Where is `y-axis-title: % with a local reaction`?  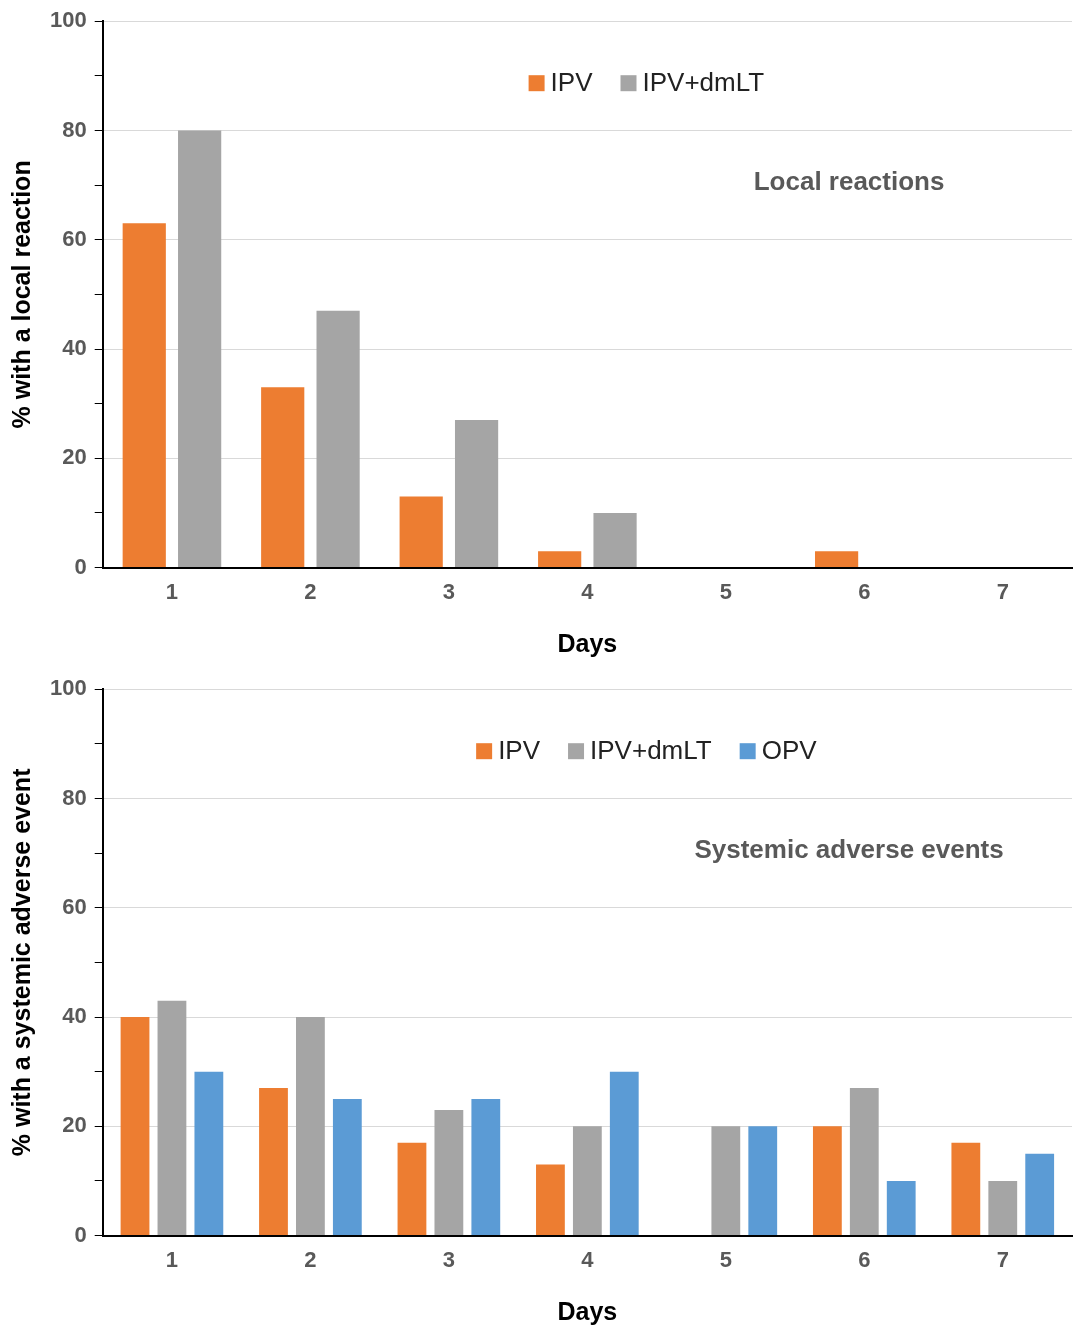
y-axis-title: % with a local reaction is located at coordinates (20, 294).